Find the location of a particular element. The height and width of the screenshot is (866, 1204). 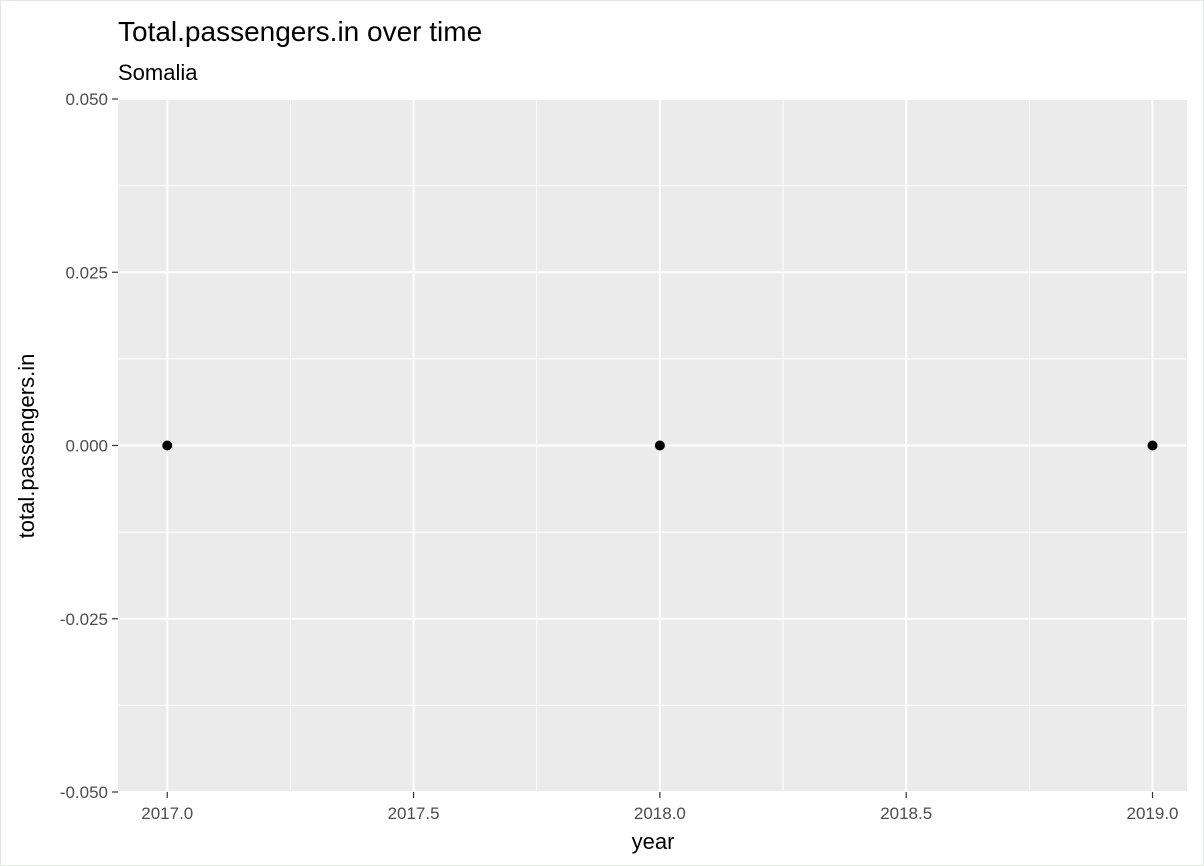

y-tick-label: -0.025 is located at coordinates (84, 619).